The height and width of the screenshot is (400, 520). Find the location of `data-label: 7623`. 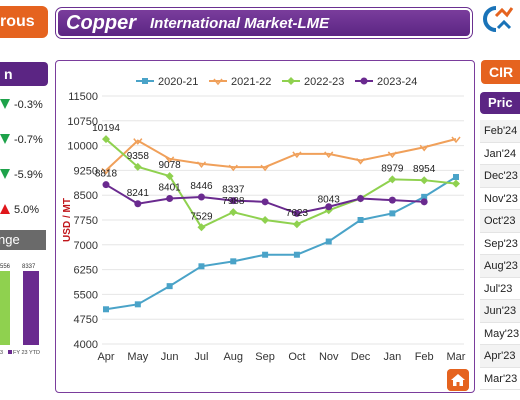

data-label: 7623 is located at coordinates (297, 213).